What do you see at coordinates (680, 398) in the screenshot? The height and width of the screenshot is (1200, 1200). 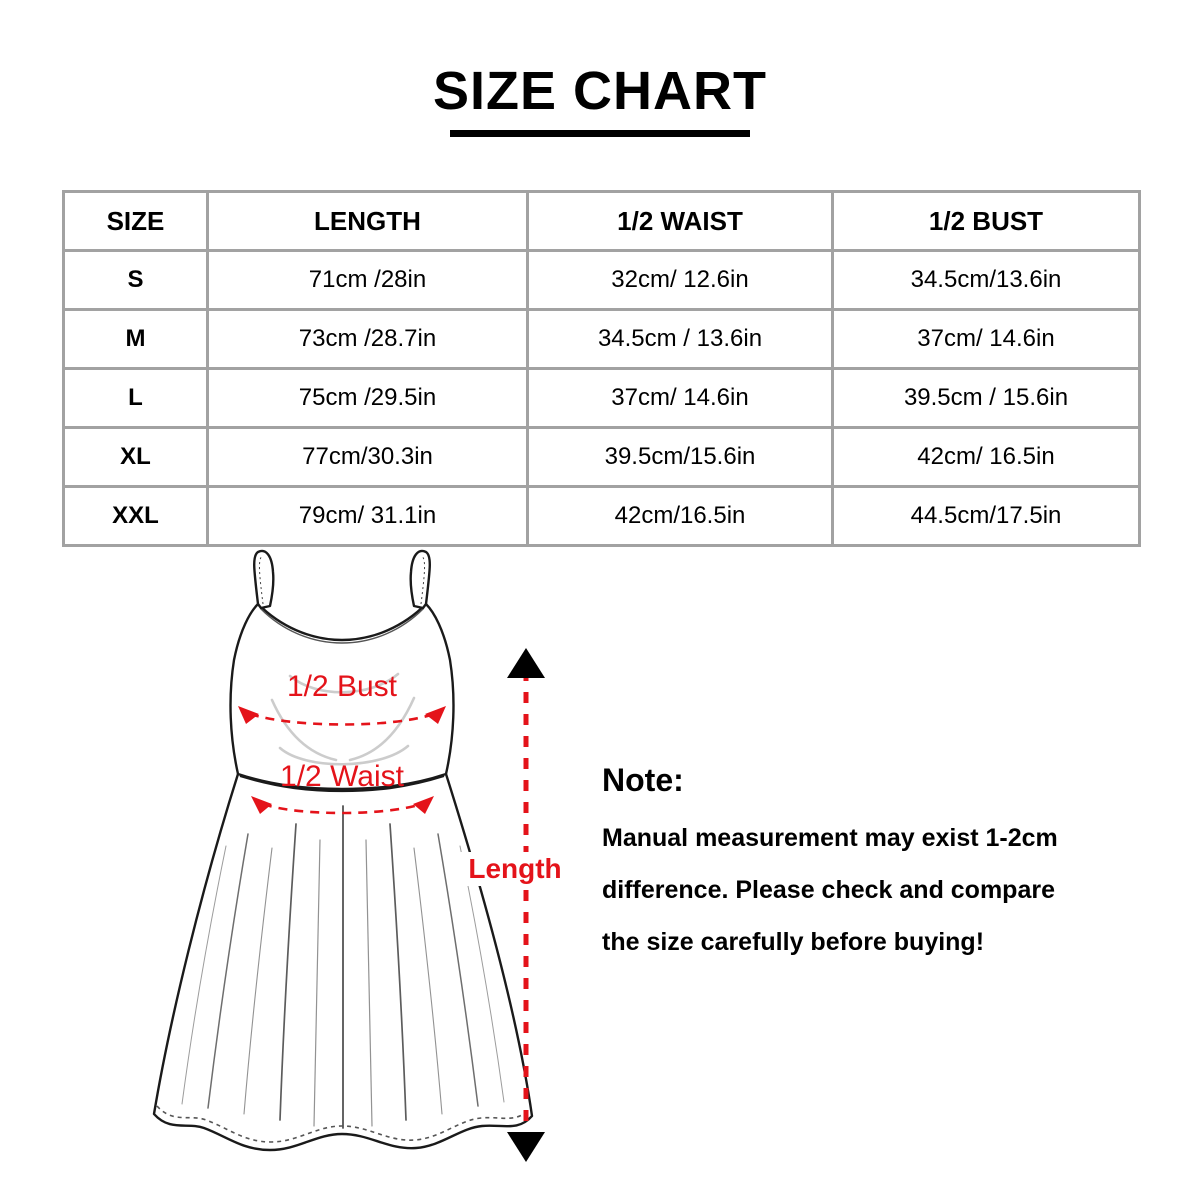 I see `cell-half-waist: 37cm/ 14.6in` at bounding box center [680, 398].